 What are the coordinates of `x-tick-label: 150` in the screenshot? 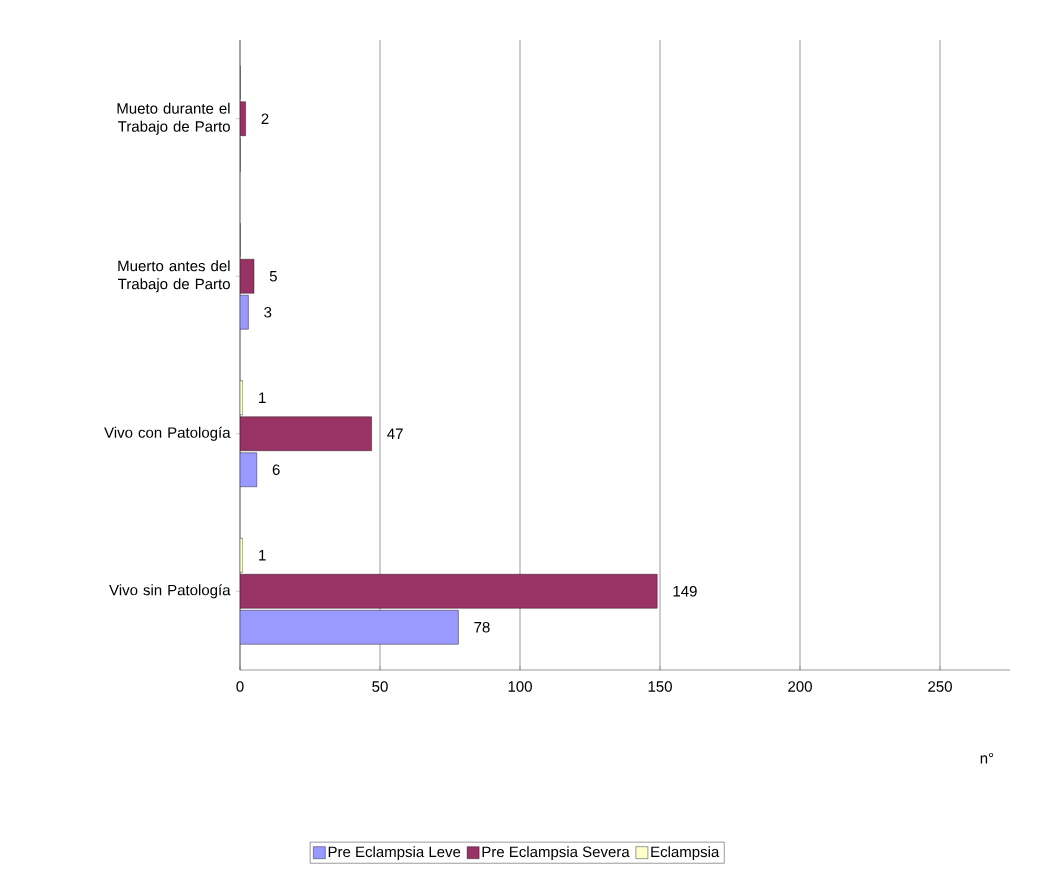 It's located at (660, 686).